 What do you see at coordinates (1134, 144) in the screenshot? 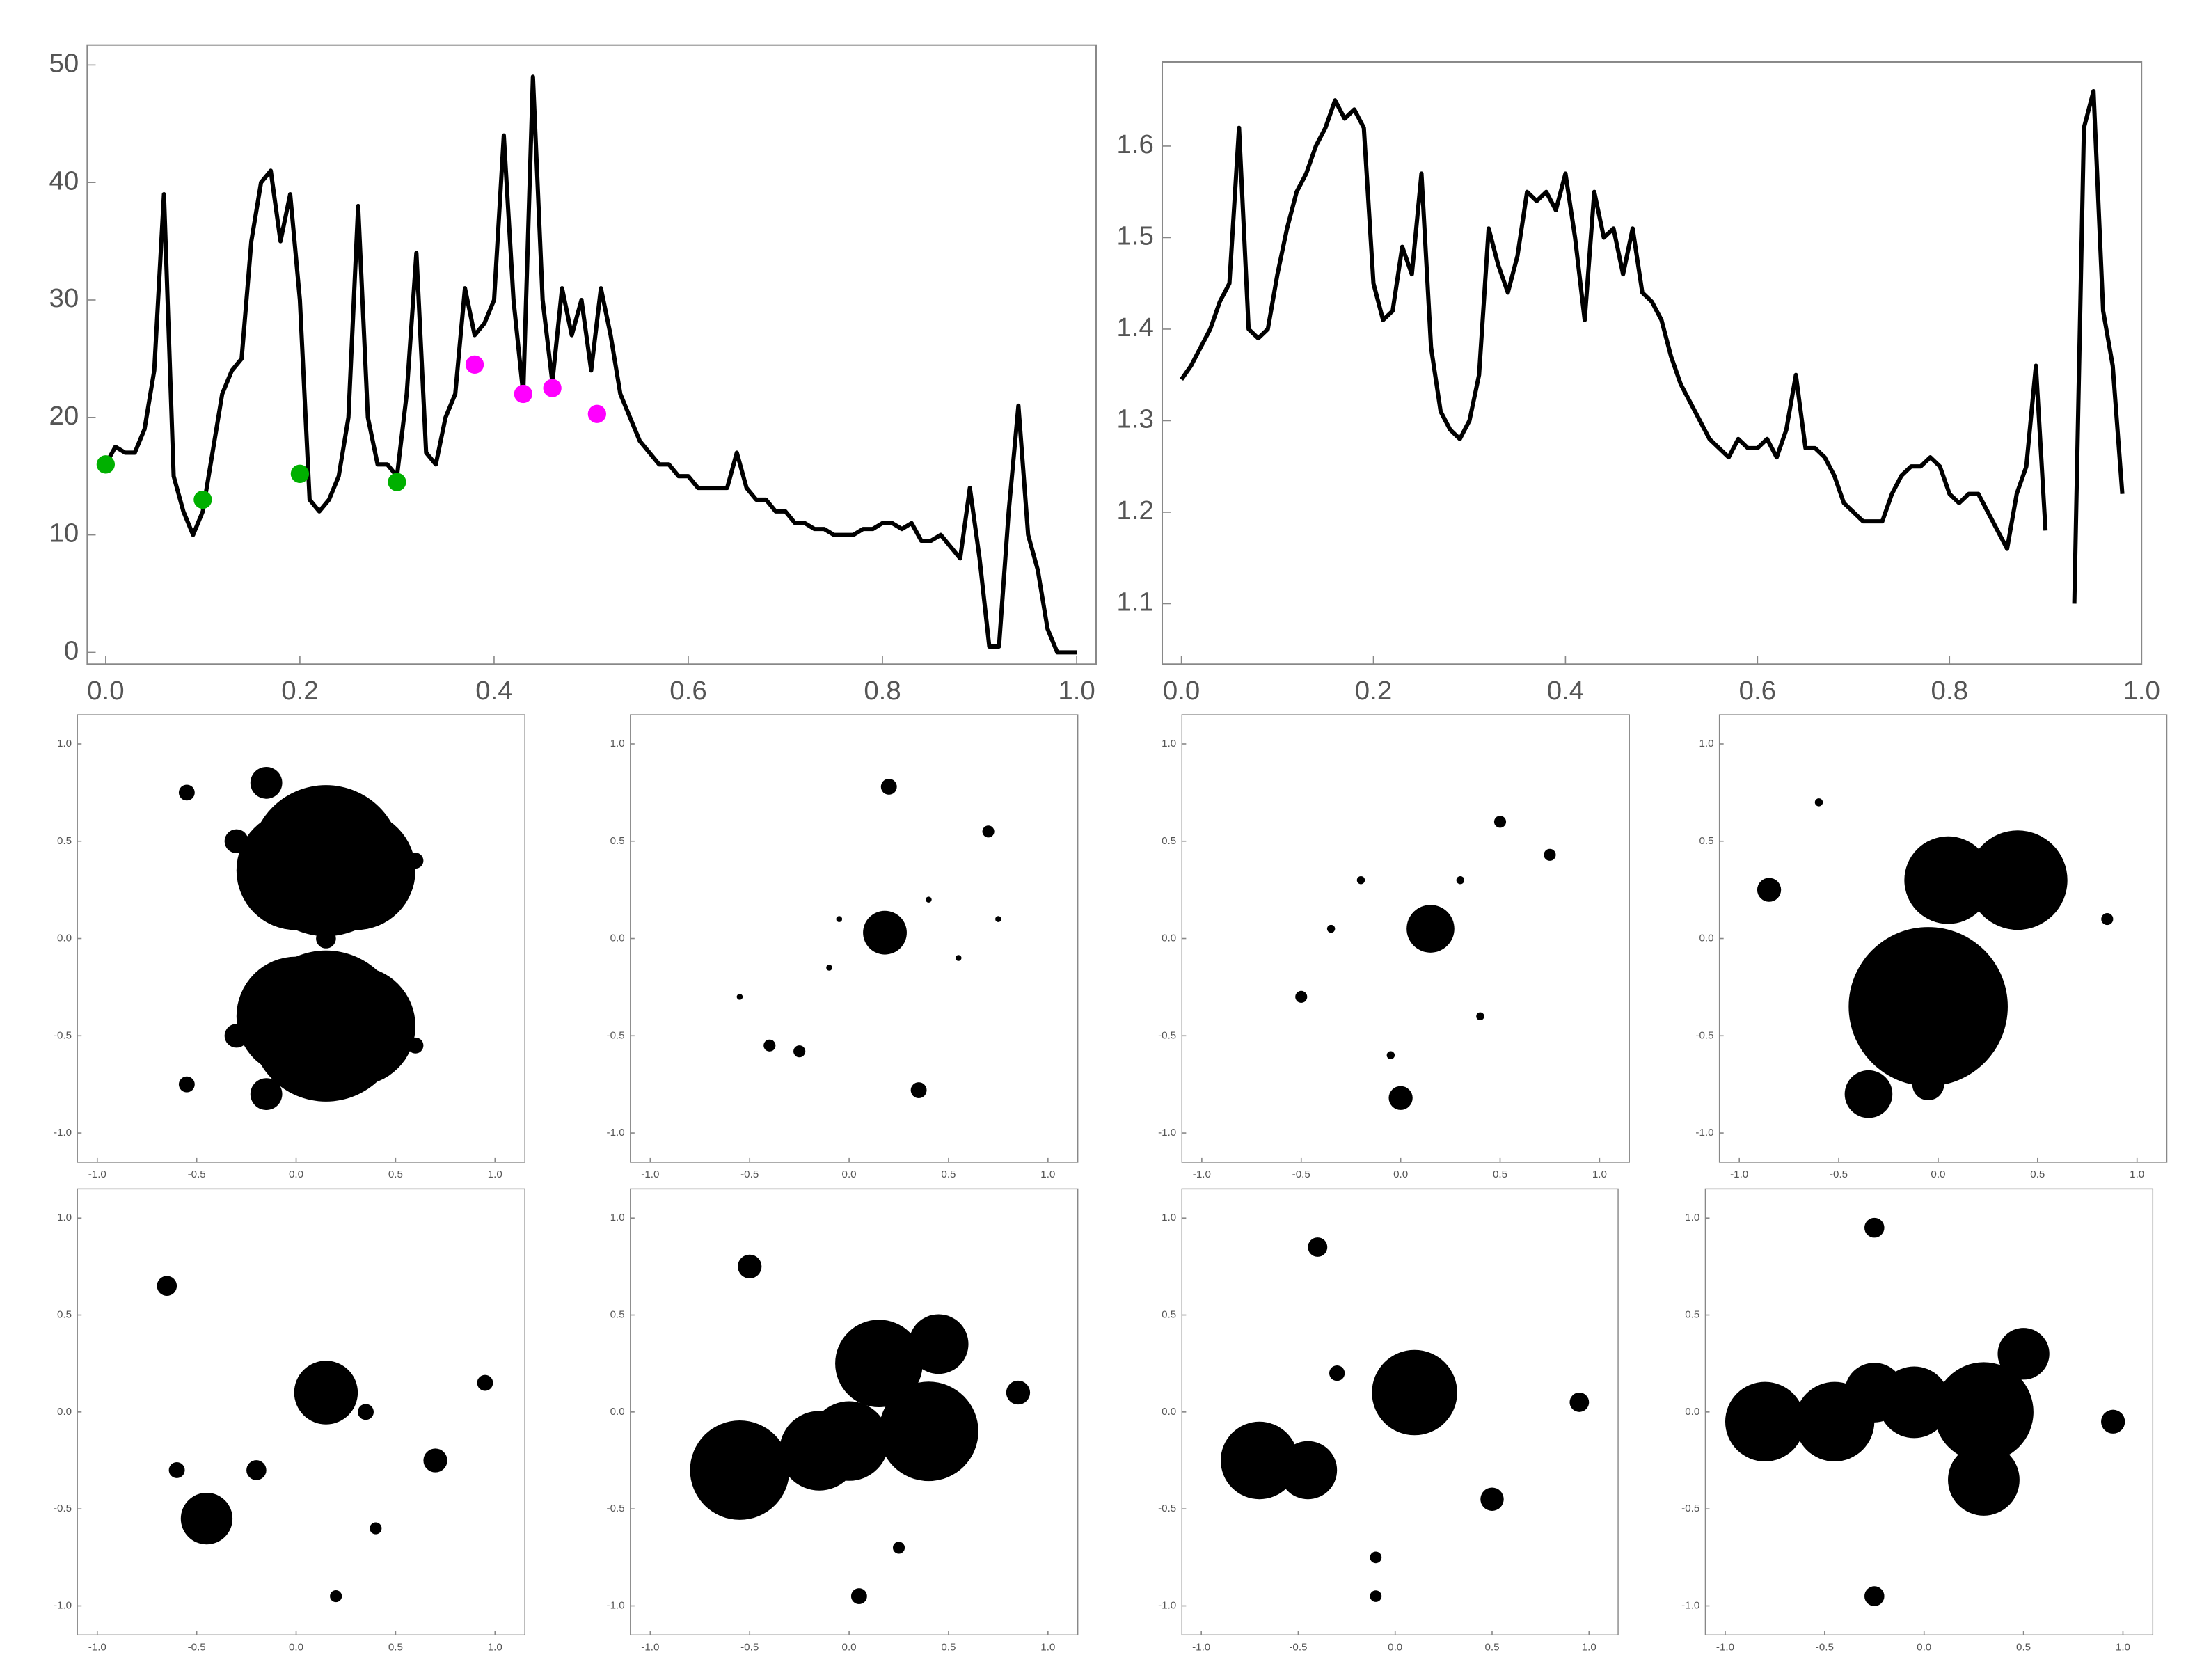
I see `y-tick-label: 1.6` at bounding box center [1134, 144].